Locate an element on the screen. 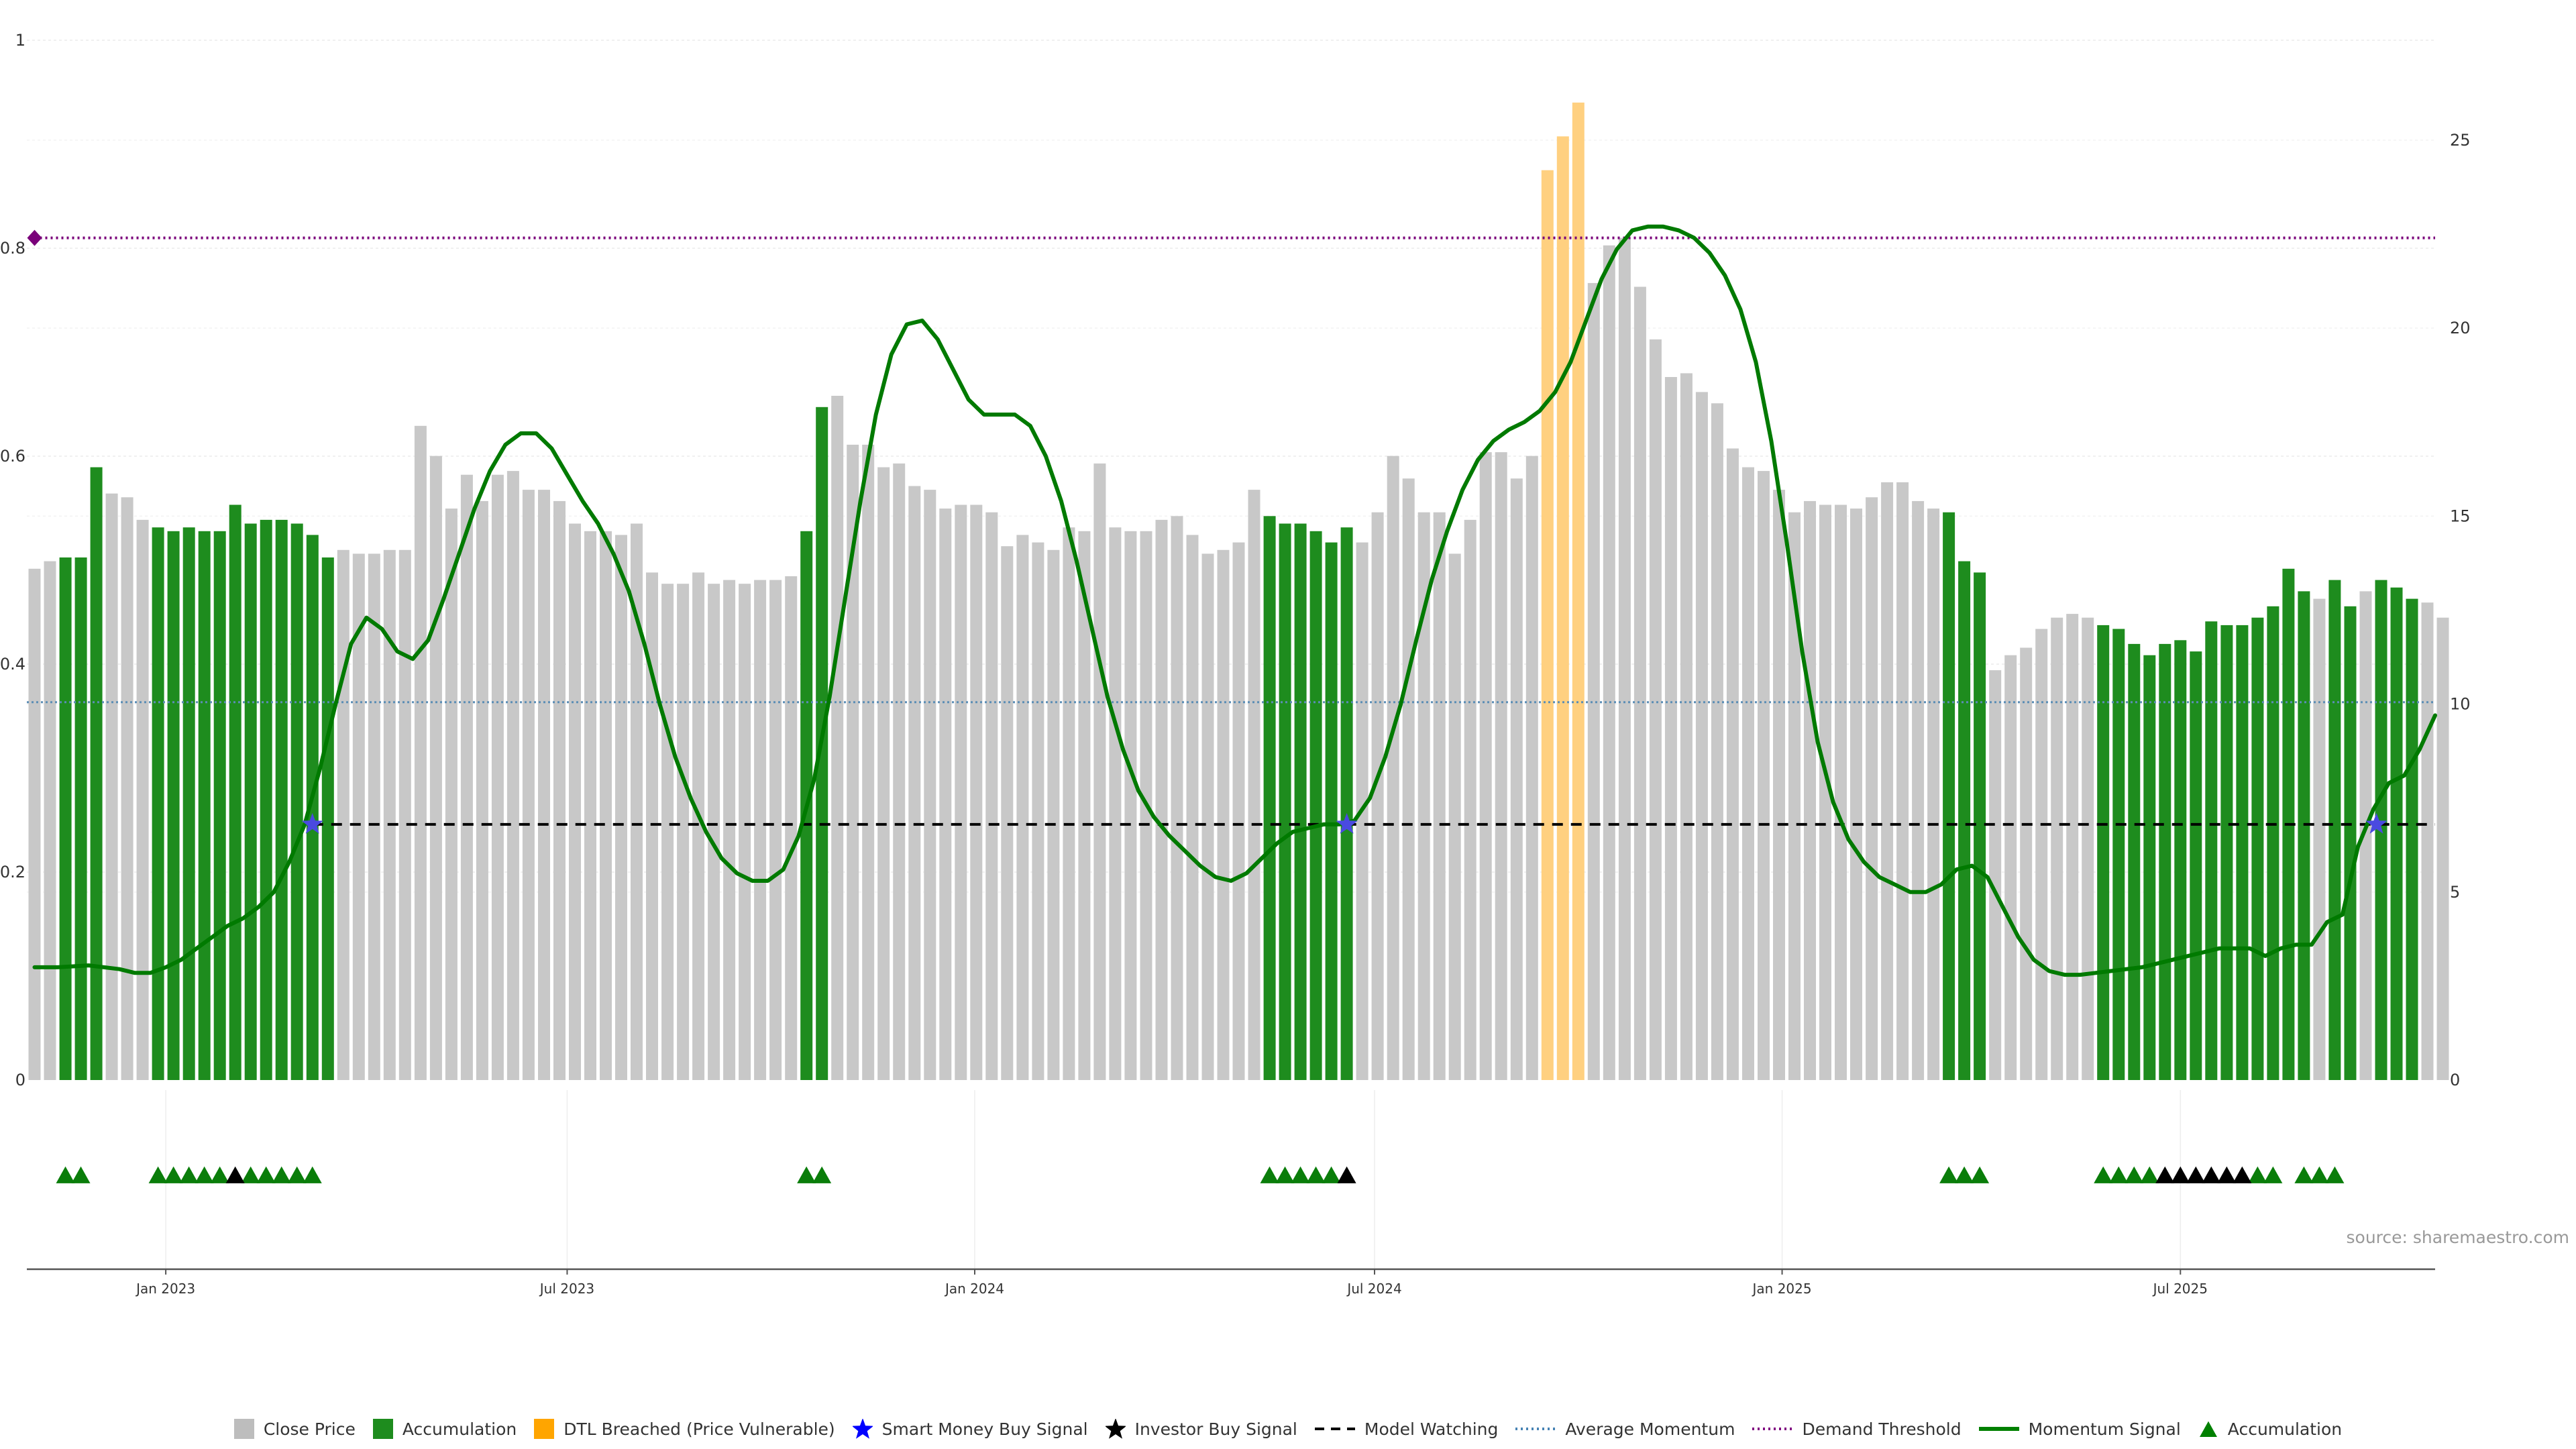  left-tick-label: 0.2 is located at coordinates (12, 872).